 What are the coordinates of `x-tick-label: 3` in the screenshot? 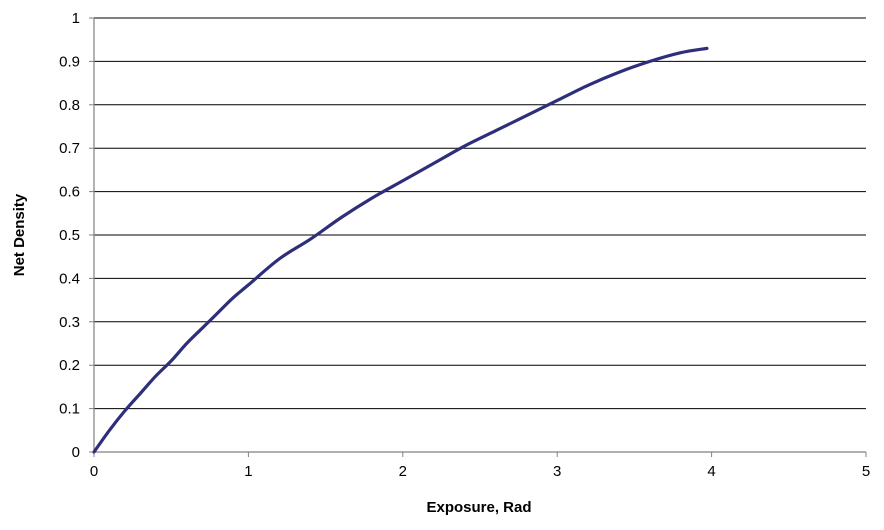 It's located at (557, 471).